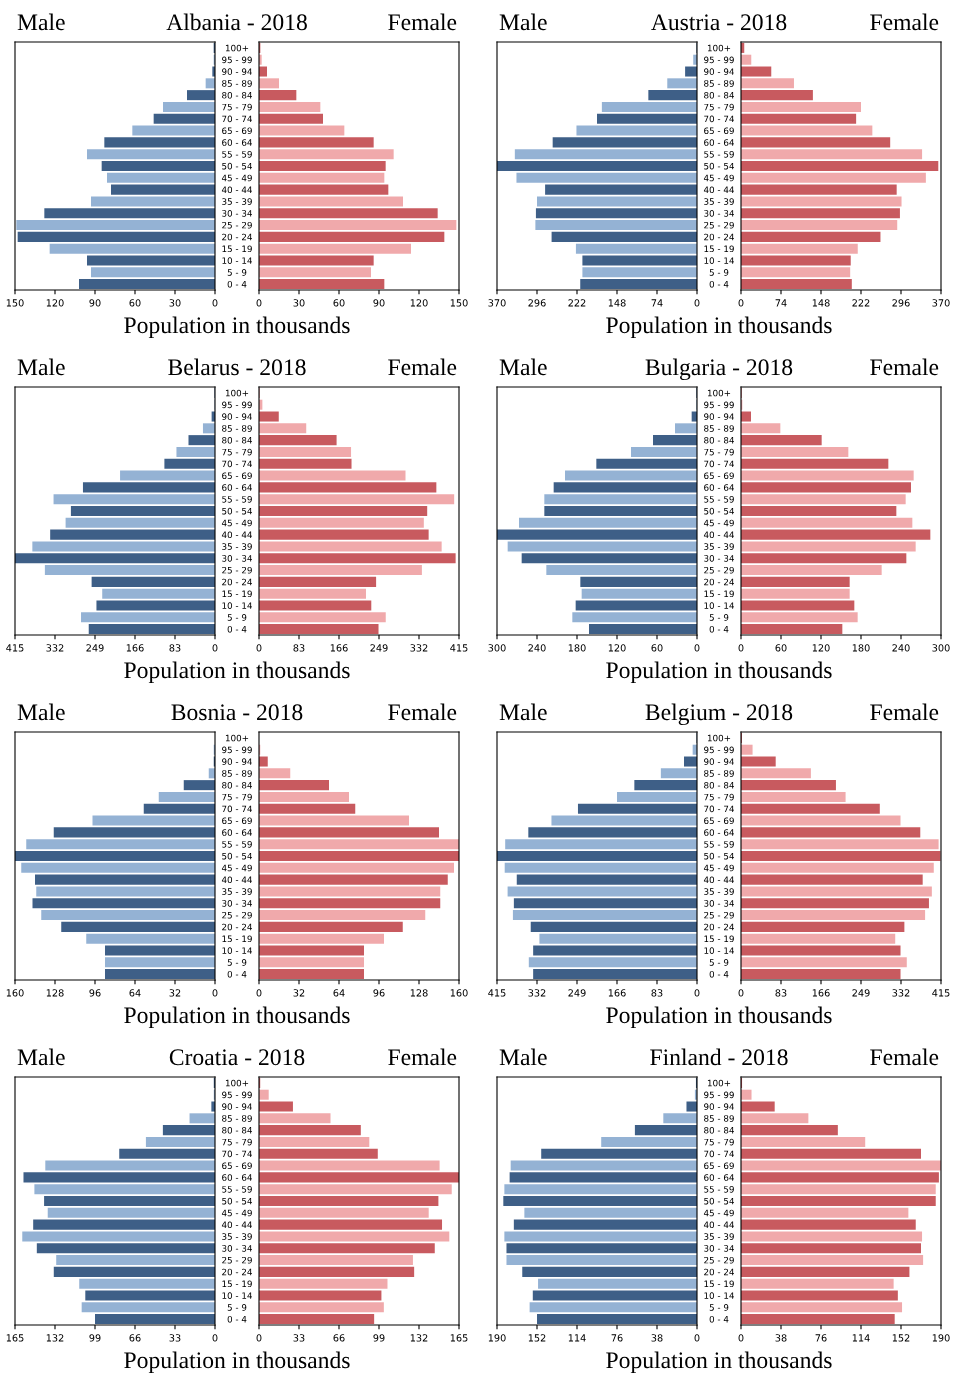  I want to click on x-tick-label: 222, so click(577, 303).